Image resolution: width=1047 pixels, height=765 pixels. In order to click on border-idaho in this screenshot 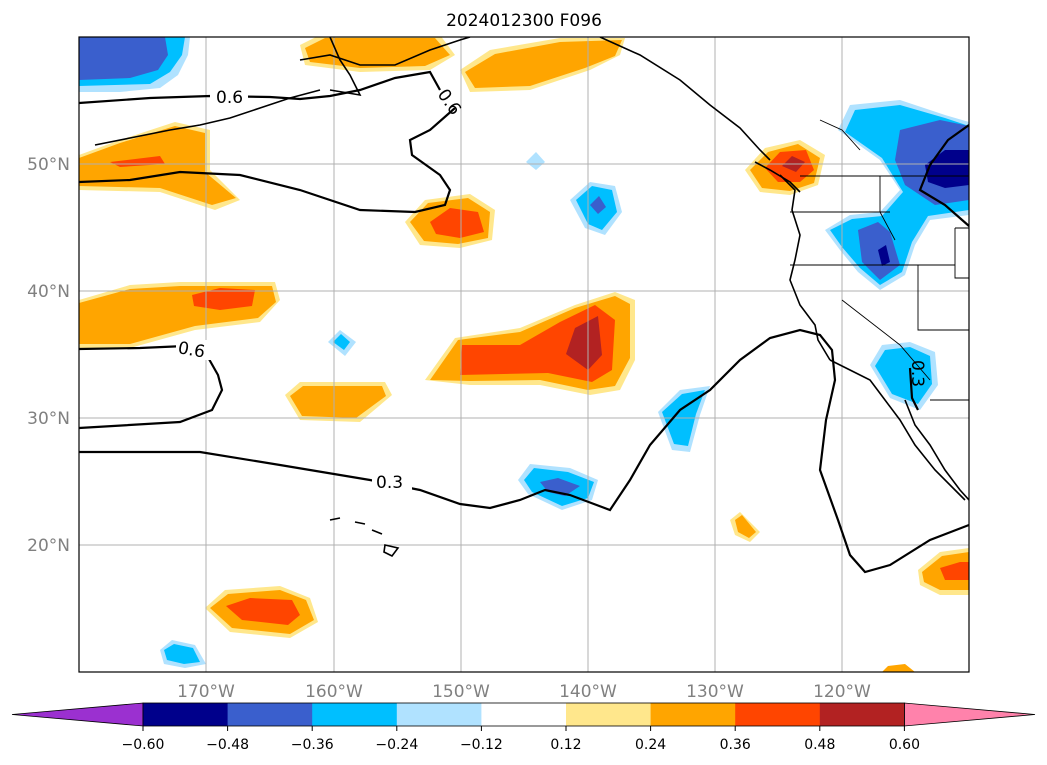, I will do `click(887, 208)`.